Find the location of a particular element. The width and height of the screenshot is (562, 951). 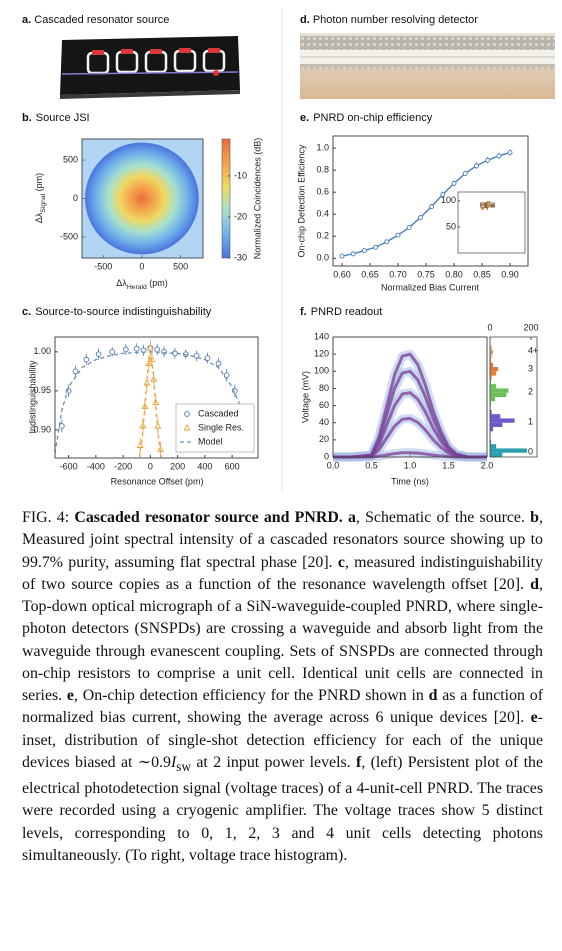

caption-run: at 2 input power levels. is located at coordinates (274, 762).